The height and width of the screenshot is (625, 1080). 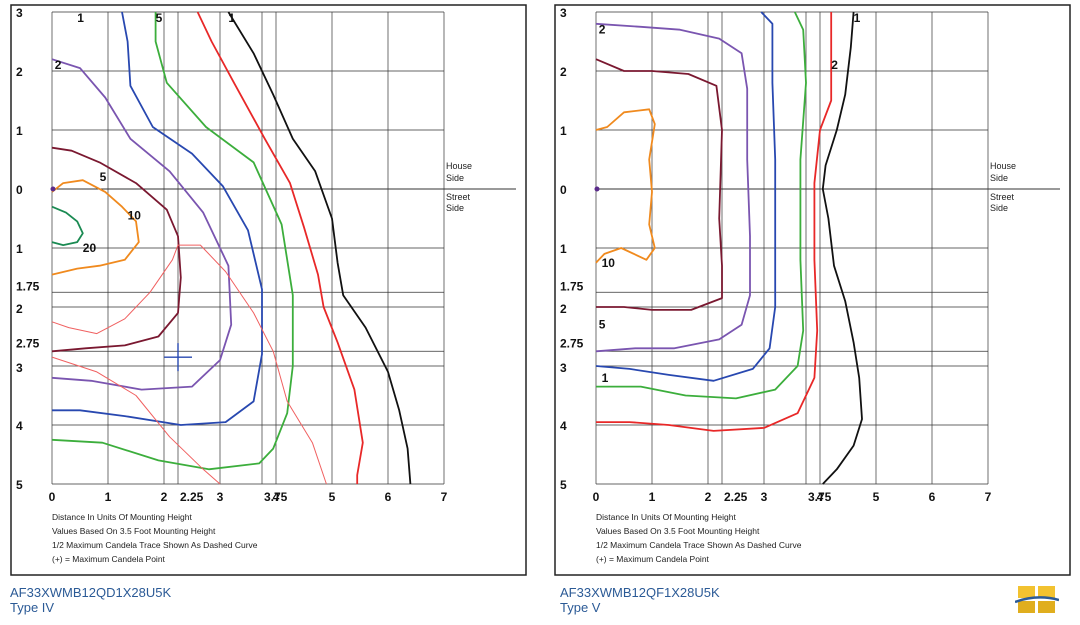 I want to click on isofootcandle-curve-fc20, so click(x=67, y=226).